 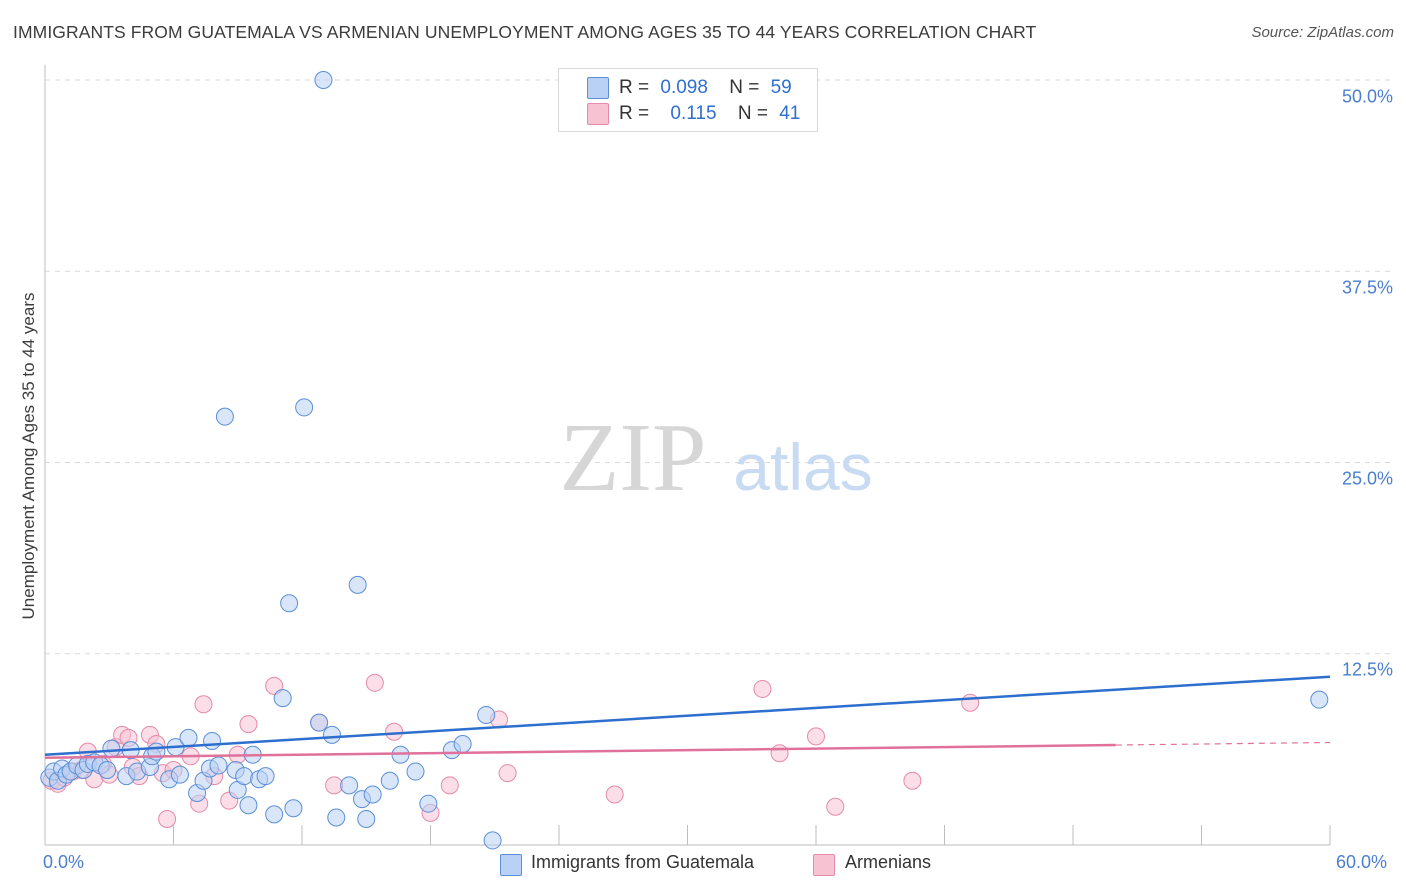 I want to click on legend-r-value: 0.098, so click(x=684, y=87).